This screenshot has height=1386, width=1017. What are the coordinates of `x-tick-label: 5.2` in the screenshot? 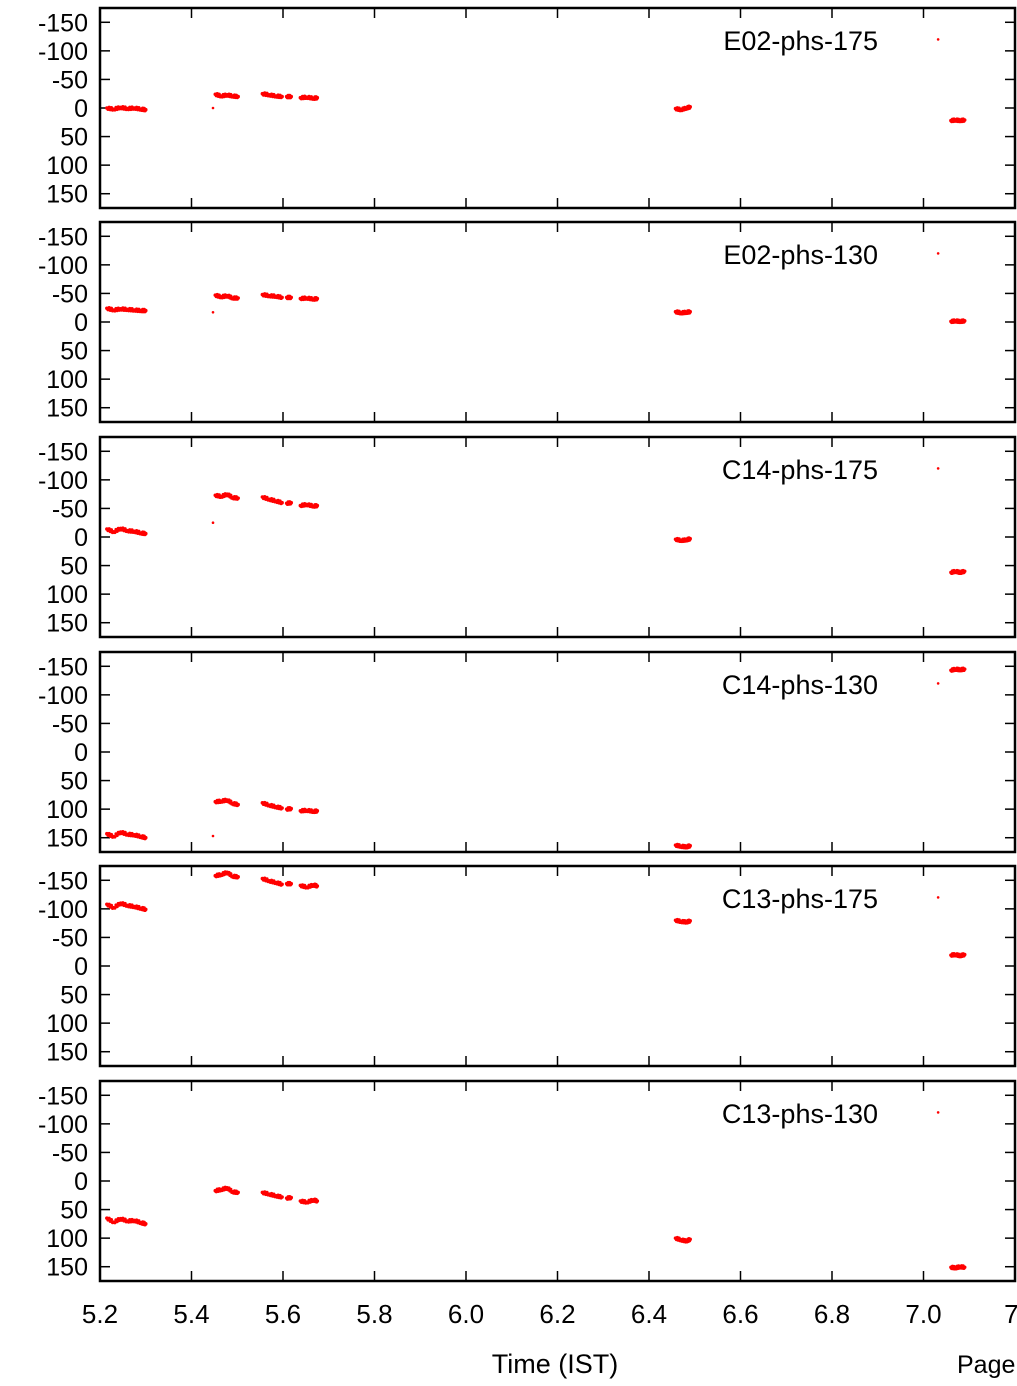 It's located at (100, 1314).